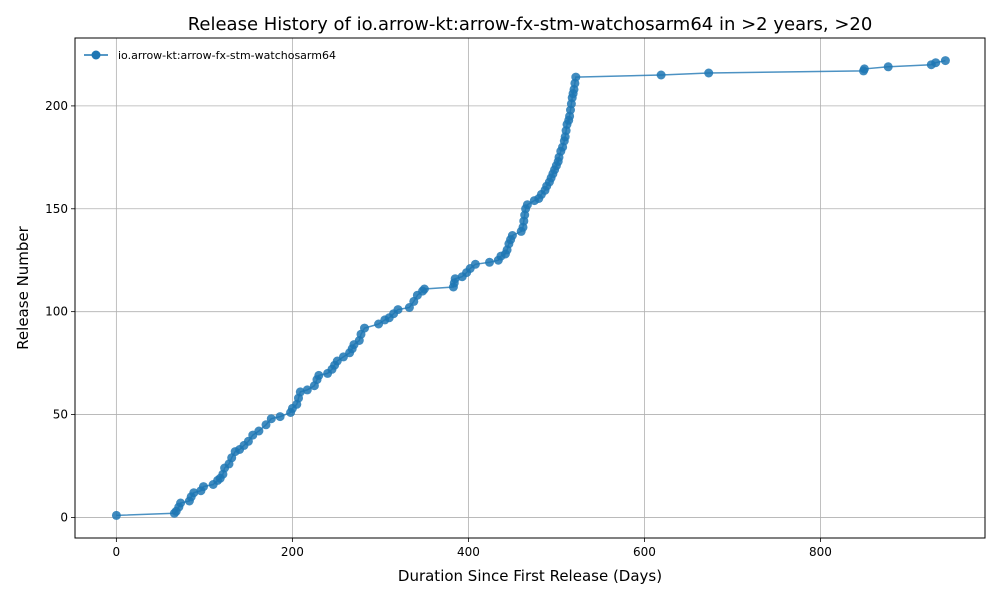  I want to click on x-axis-label: Duration Since First Release (Days), so click(530, 576).